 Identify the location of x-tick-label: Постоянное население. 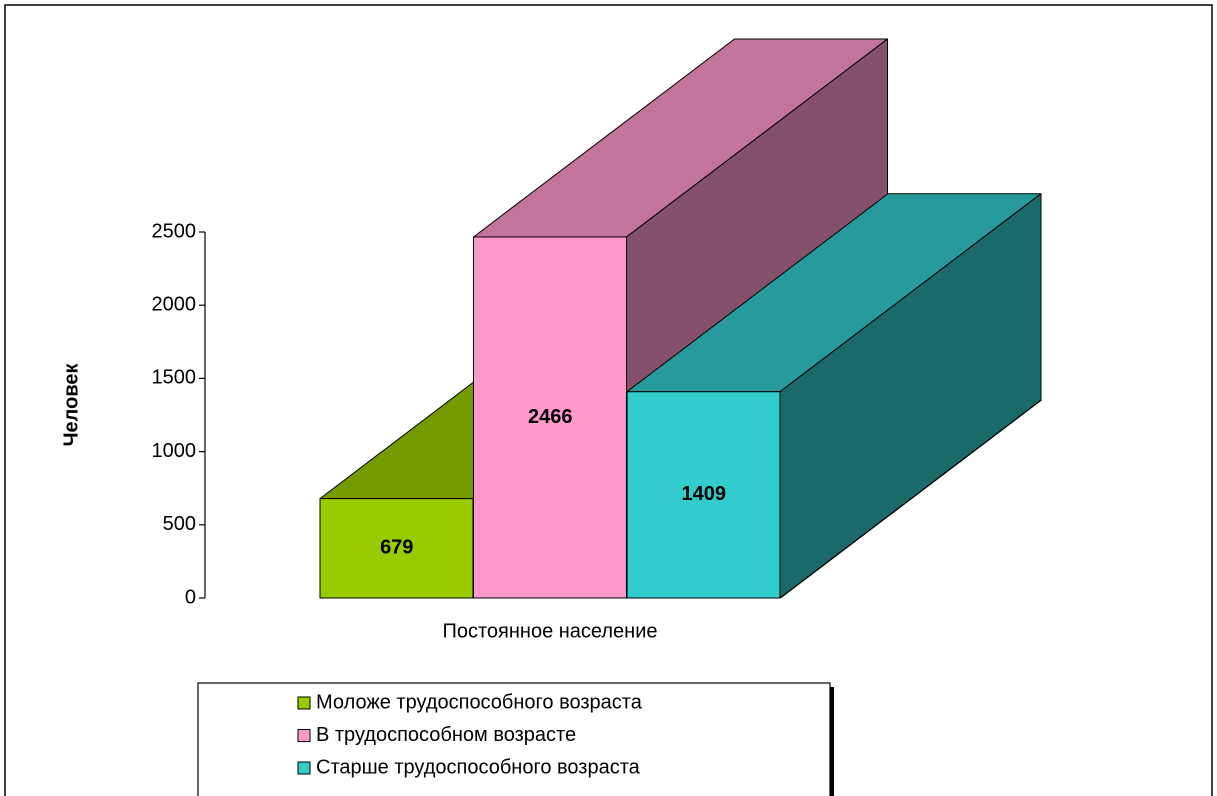
(549, 631).